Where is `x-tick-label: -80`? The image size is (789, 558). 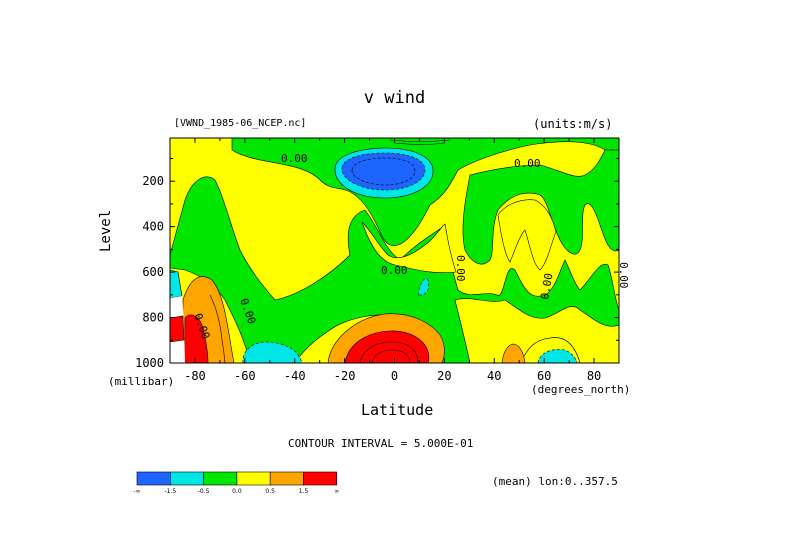
x-tick-label: -80 is located at coordinates (195, 376).